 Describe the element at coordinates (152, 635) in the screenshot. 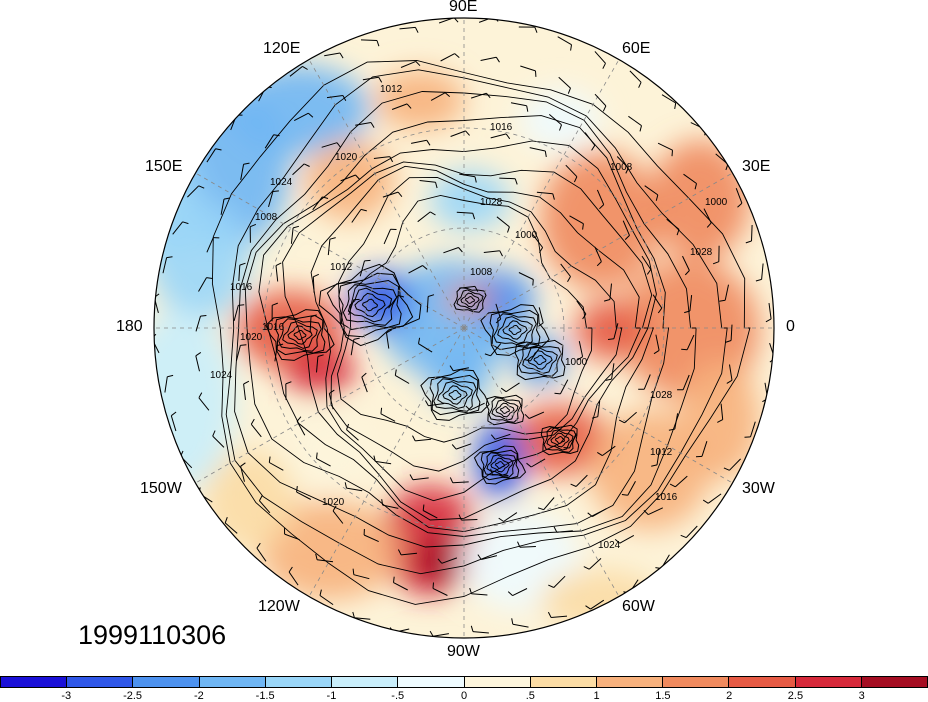

I see `timestamp-label: 1999110306` at that location.